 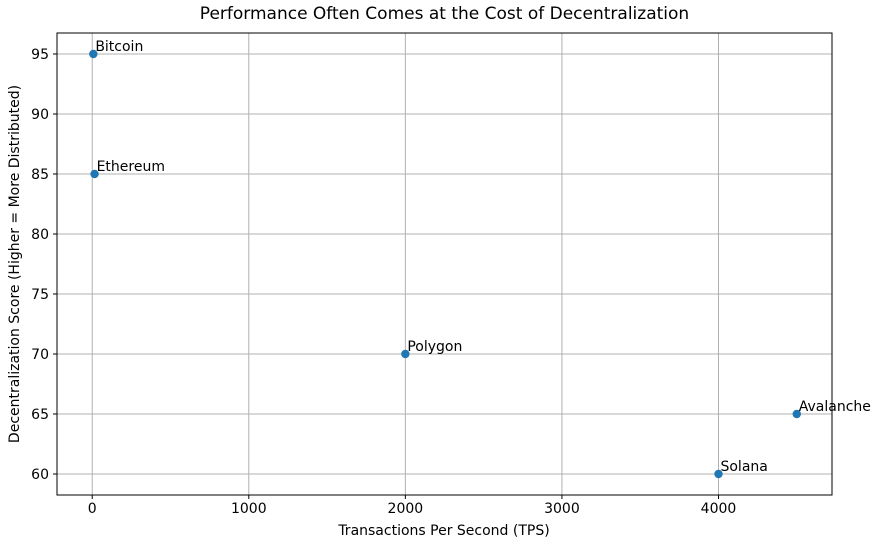 What do you see at coordinates (835, 407) in the screenshot?
I see `point-label: Avalanche` at bounding box center [835, 407].